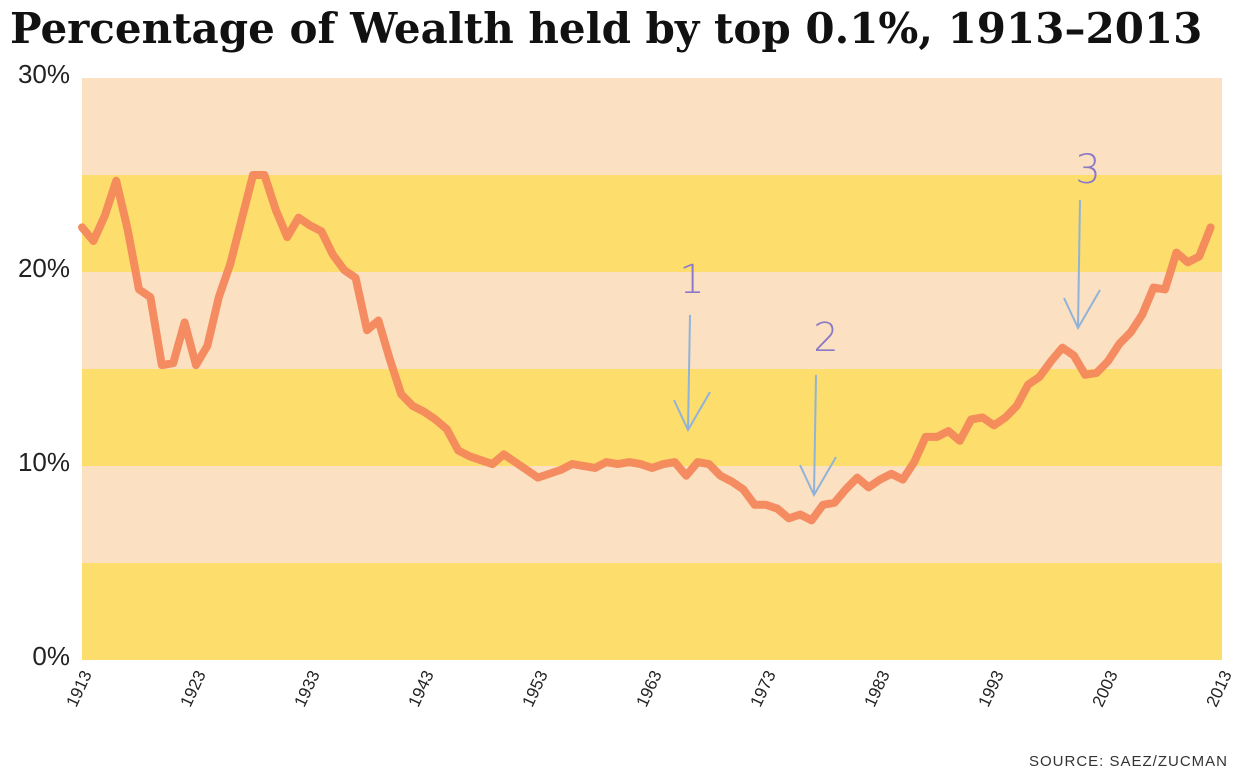 The height and width of the screenshot is (784, 1239). Describe the element at coordinates (876, 689) in the screenshot. I see `x-tick-label: 1983` at that location.